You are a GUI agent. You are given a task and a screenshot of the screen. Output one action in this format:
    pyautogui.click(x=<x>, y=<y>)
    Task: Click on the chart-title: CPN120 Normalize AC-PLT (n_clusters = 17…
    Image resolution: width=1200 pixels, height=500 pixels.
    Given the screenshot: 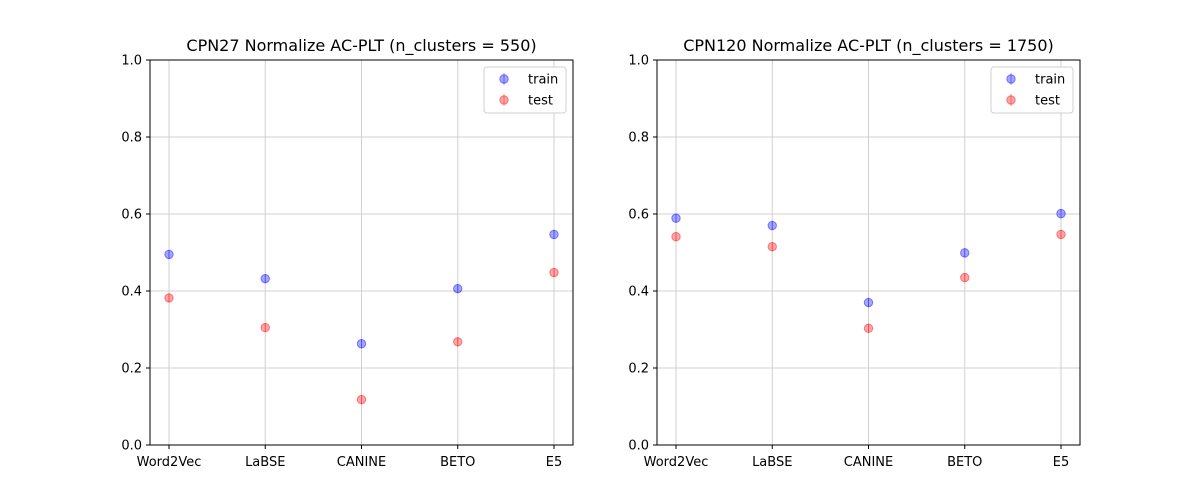 What is the action you would take?
    pyautogui.click(x=868, y=46)
    